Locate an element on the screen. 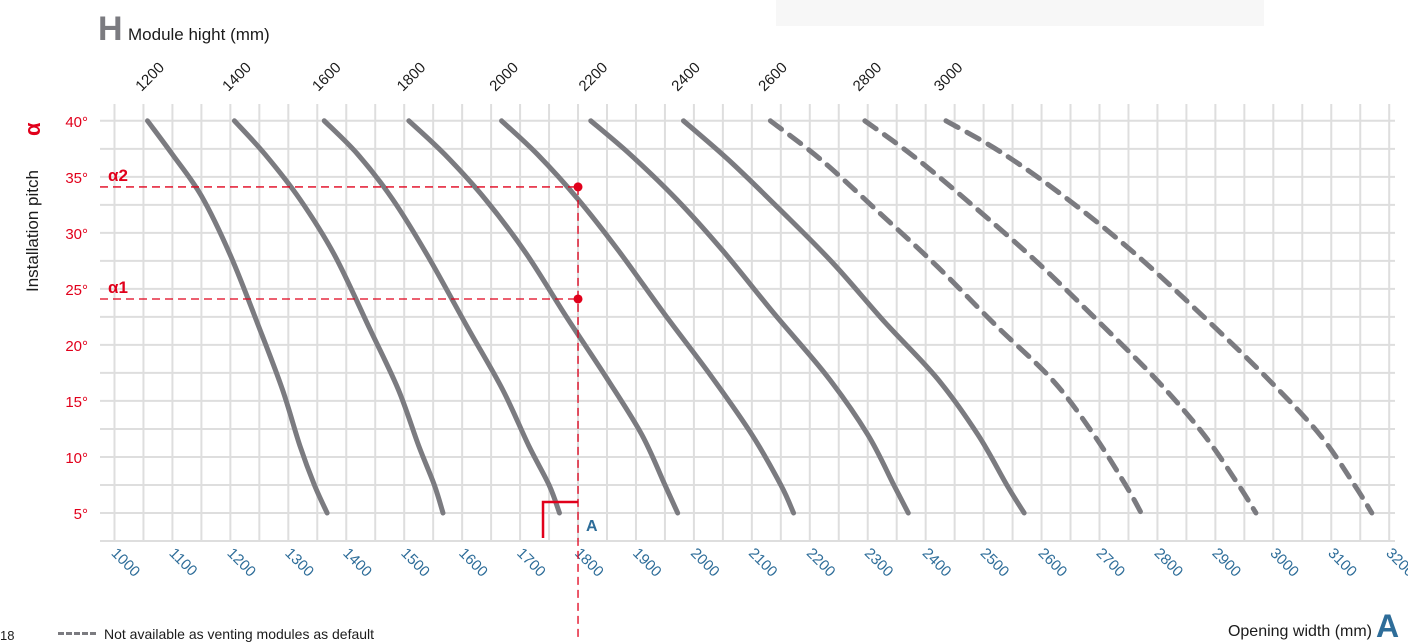 This screenshot has width=1408, height=643. alpha-label: α1 is located at coordinates (118, 287).